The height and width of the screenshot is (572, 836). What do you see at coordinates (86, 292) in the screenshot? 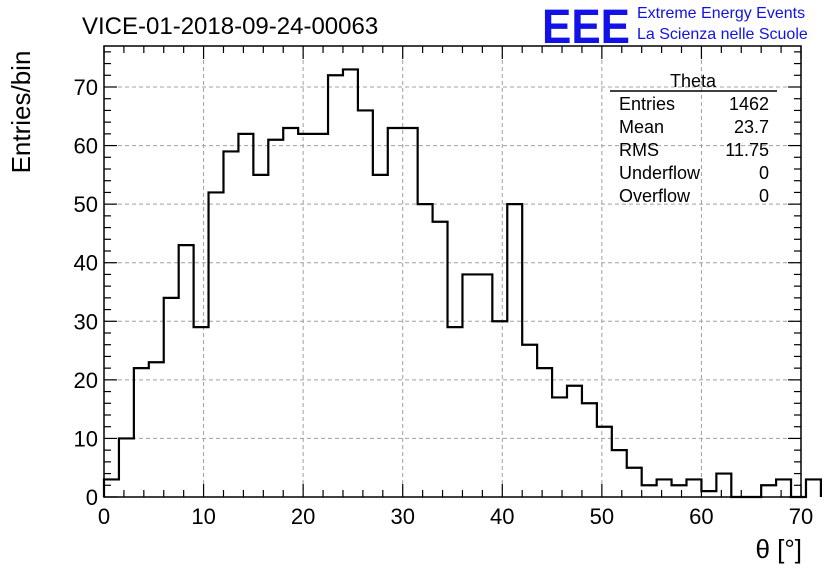
I see `y-tick-labels: 0 10 20 30 40 50 60 70` at bounding box center [86, 292].